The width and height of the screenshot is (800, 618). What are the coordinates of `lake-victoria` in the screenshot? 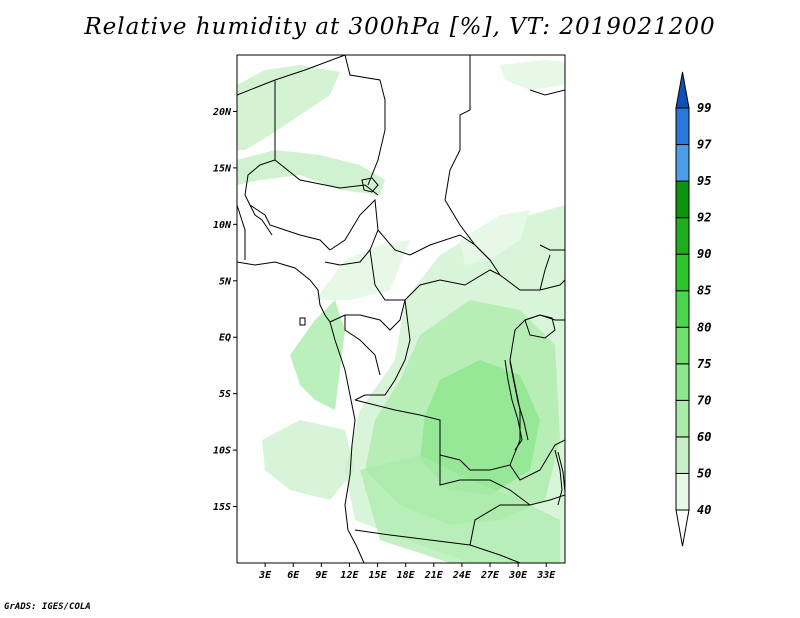 It's located at (540, 326).